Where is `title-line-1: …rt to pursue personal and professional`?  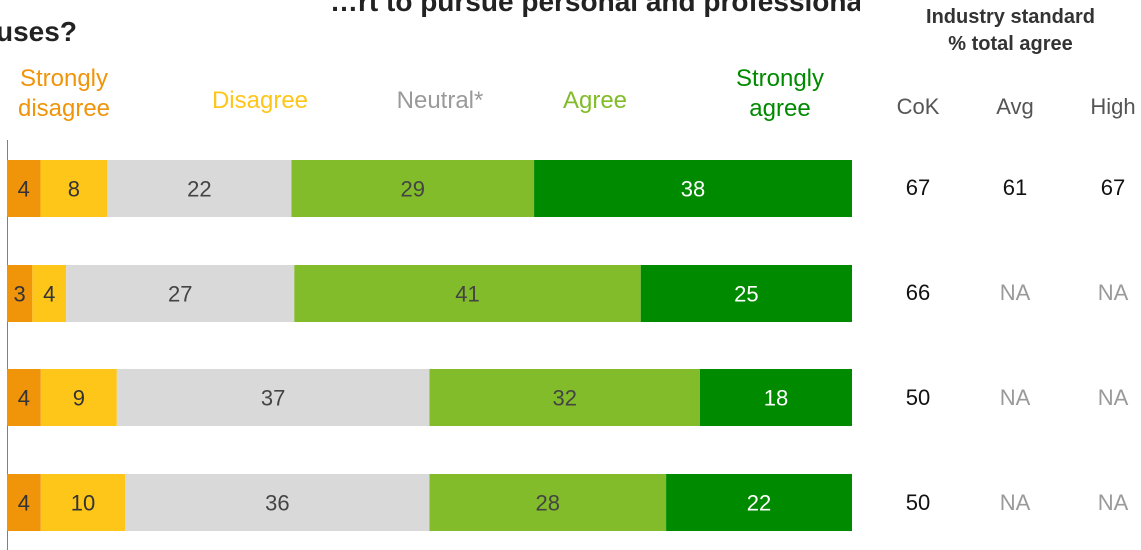
title-line-1: …rt to pursue personal and professional is located at coordinates (595, 8).